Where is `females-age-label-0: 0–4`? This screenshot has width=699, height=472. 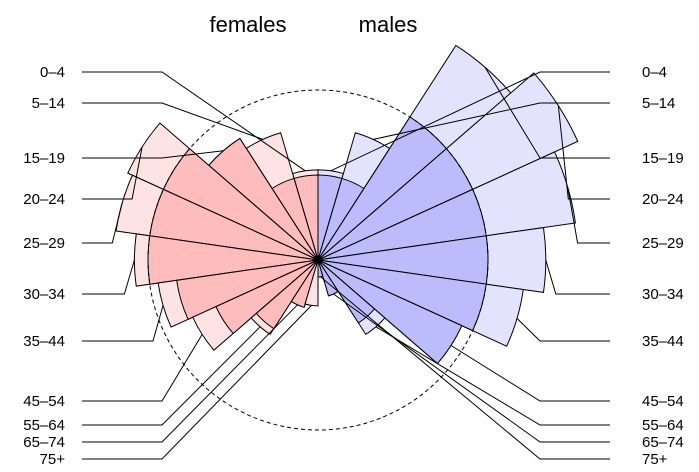
females-age-label-0: 0–4 is located at coordinates (52, 72).